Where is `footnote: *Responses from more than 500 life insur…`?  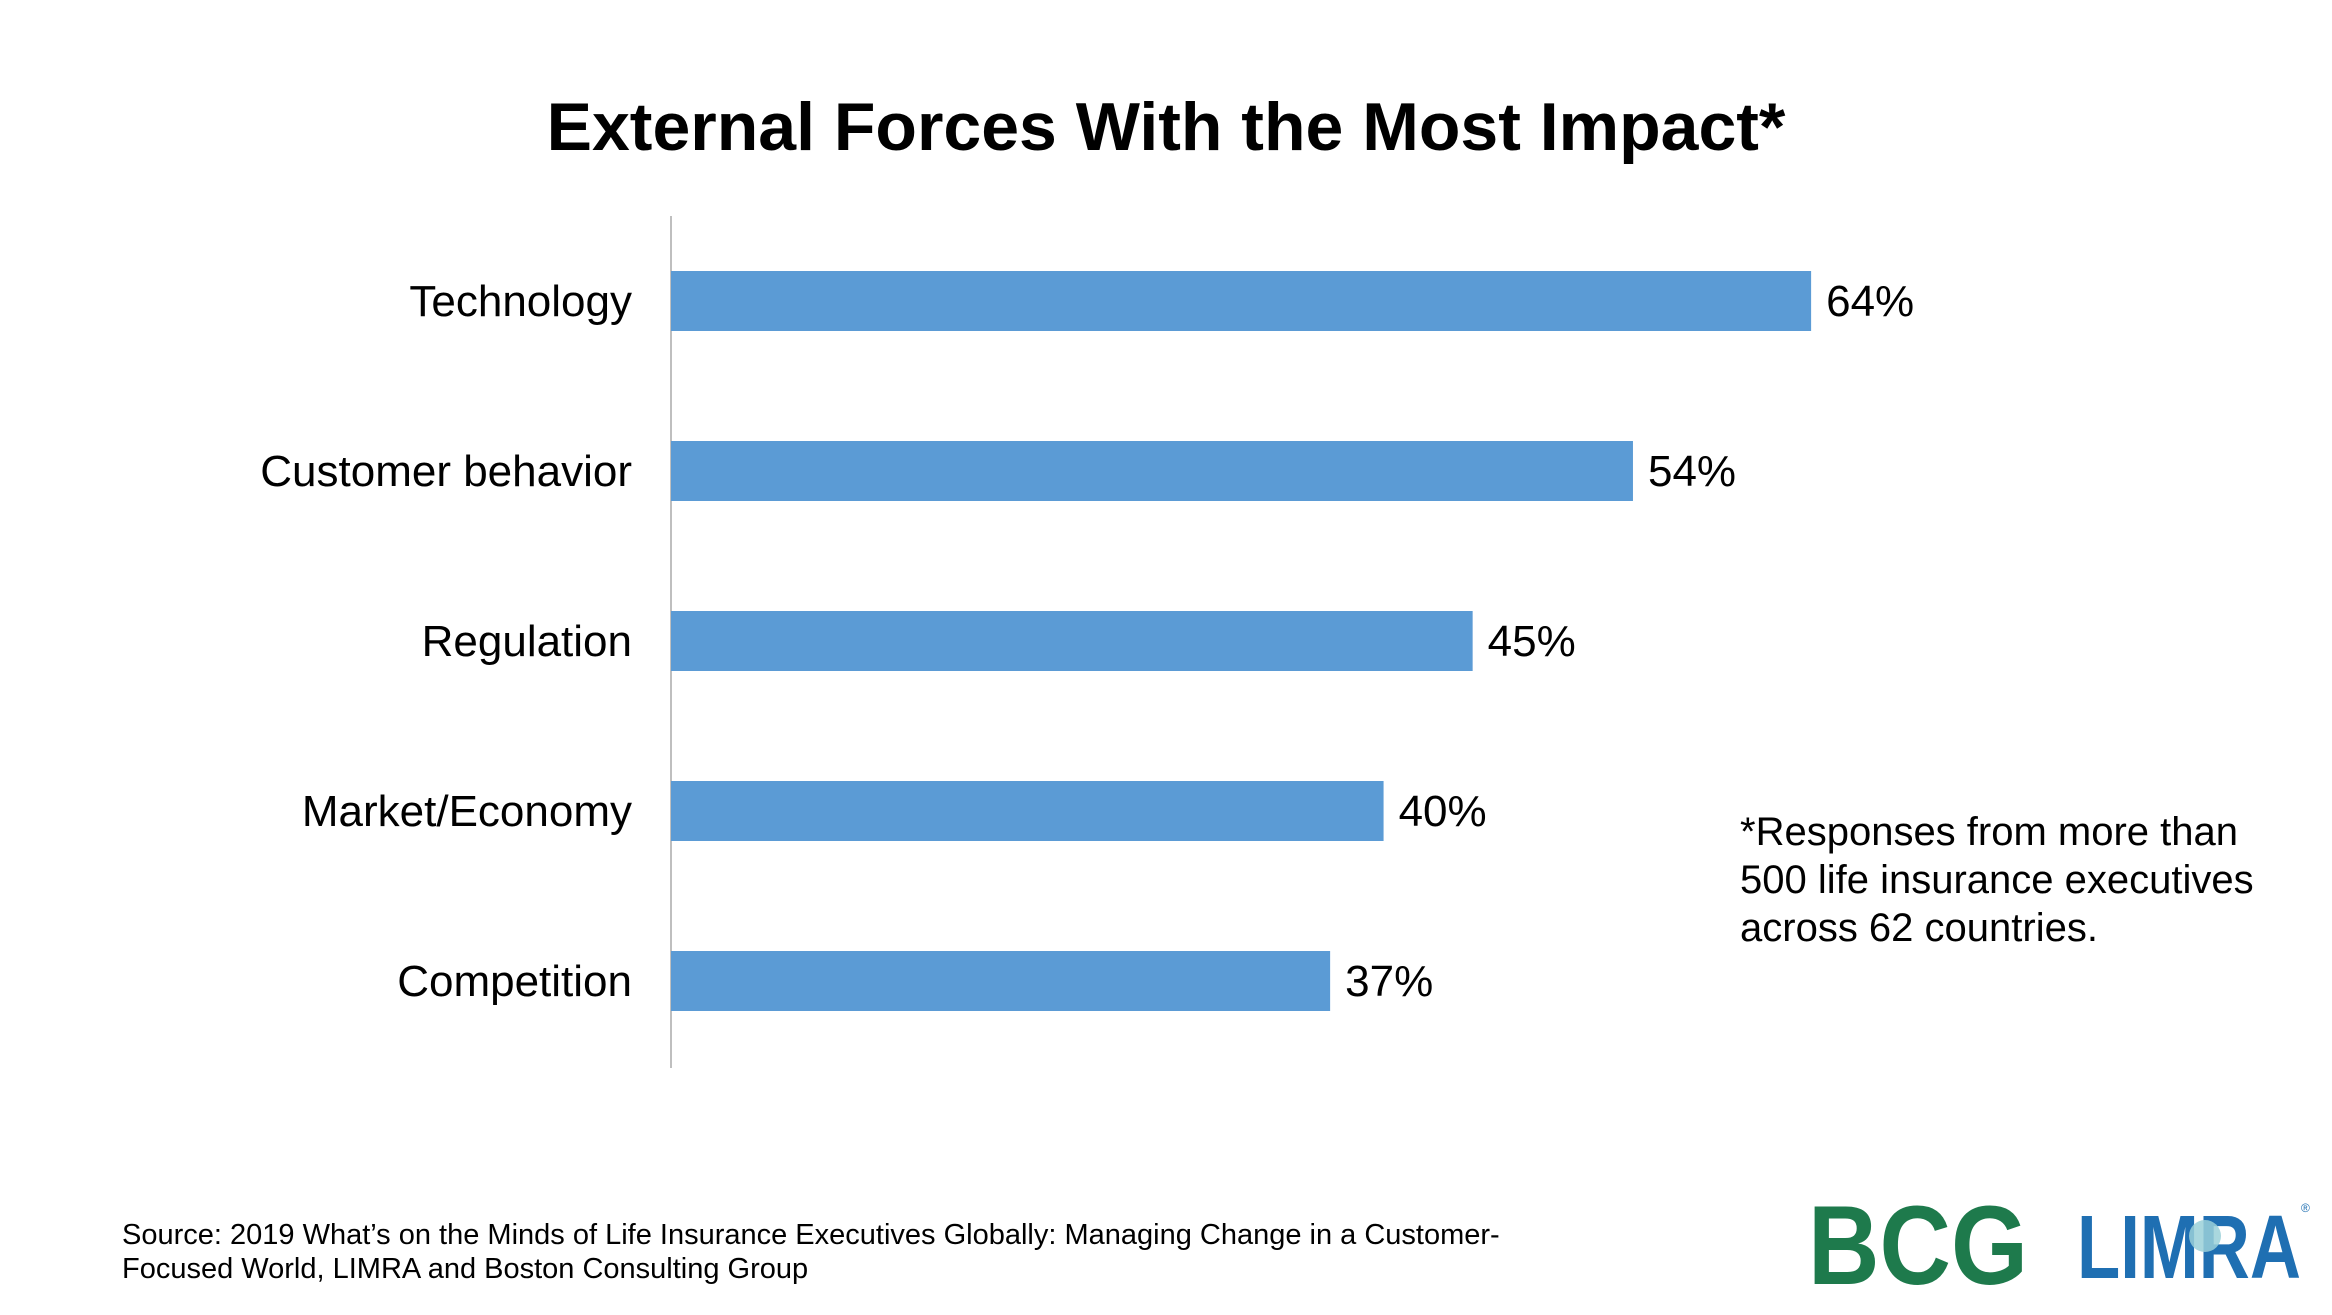
footnote: *Responses from more than 500 life insur… is located at coordinates (2020, 880).